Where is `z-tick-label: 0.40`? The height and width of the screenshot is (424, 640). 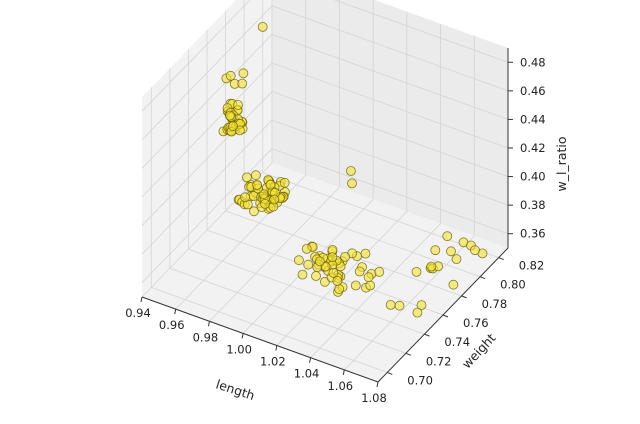 z-tick-label: 0.40 is located at coordinates (533, 177).